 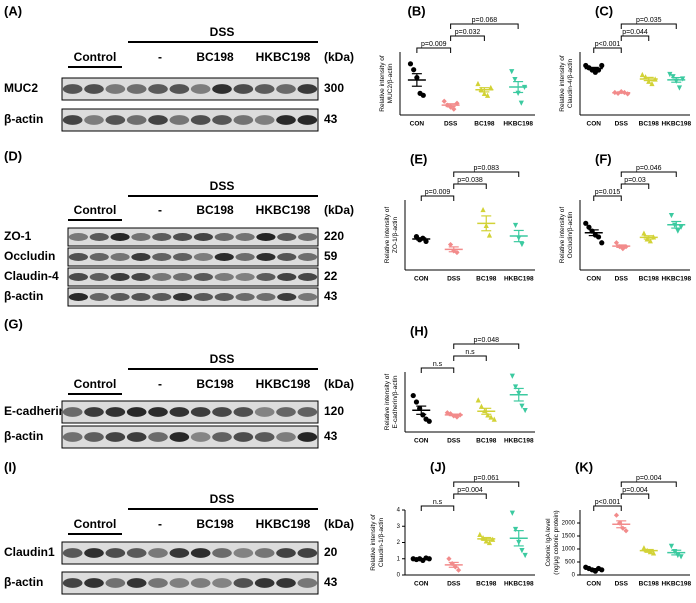 What do you see at coordinates (548, 542) in the screenshot?
I see `y-axis-label-line: Colonic IgA level` at bounding box center [548, 542].